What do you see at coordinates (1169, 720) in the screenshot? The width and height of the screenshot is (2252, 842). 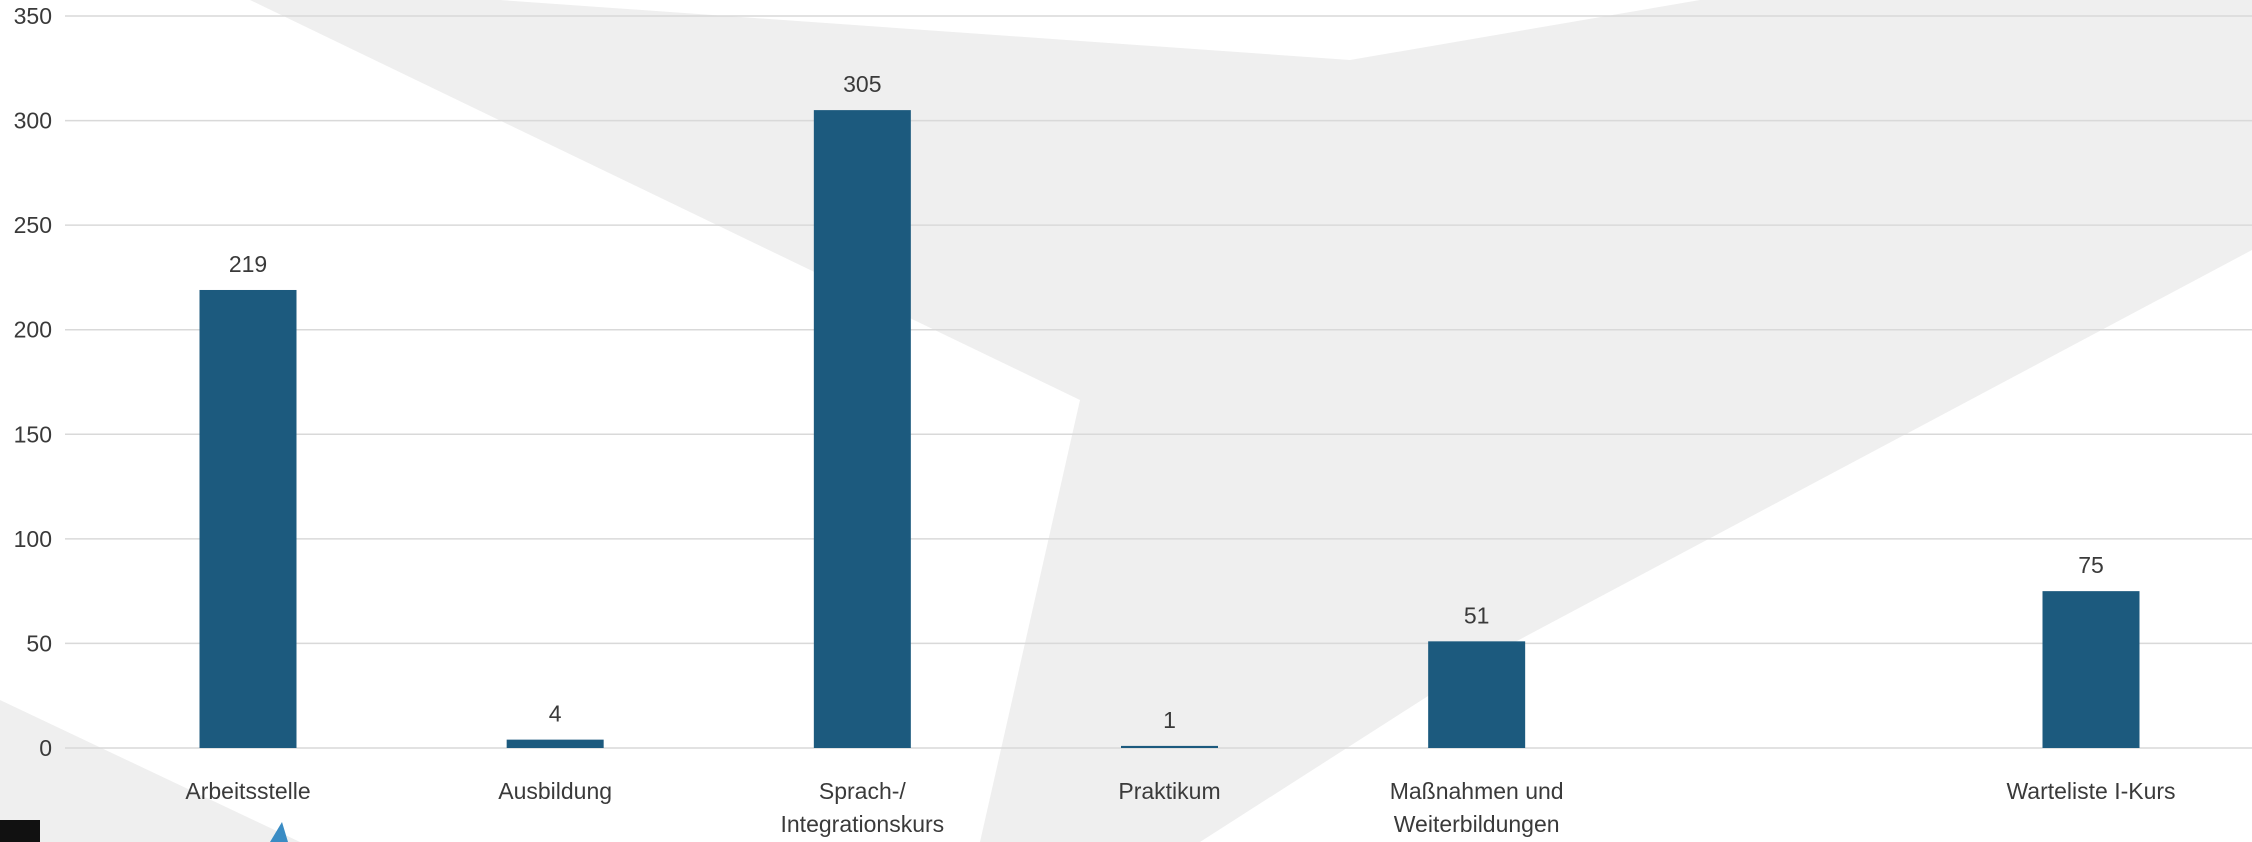 I see `data-label: 1` at bounding box center [1169, 720].